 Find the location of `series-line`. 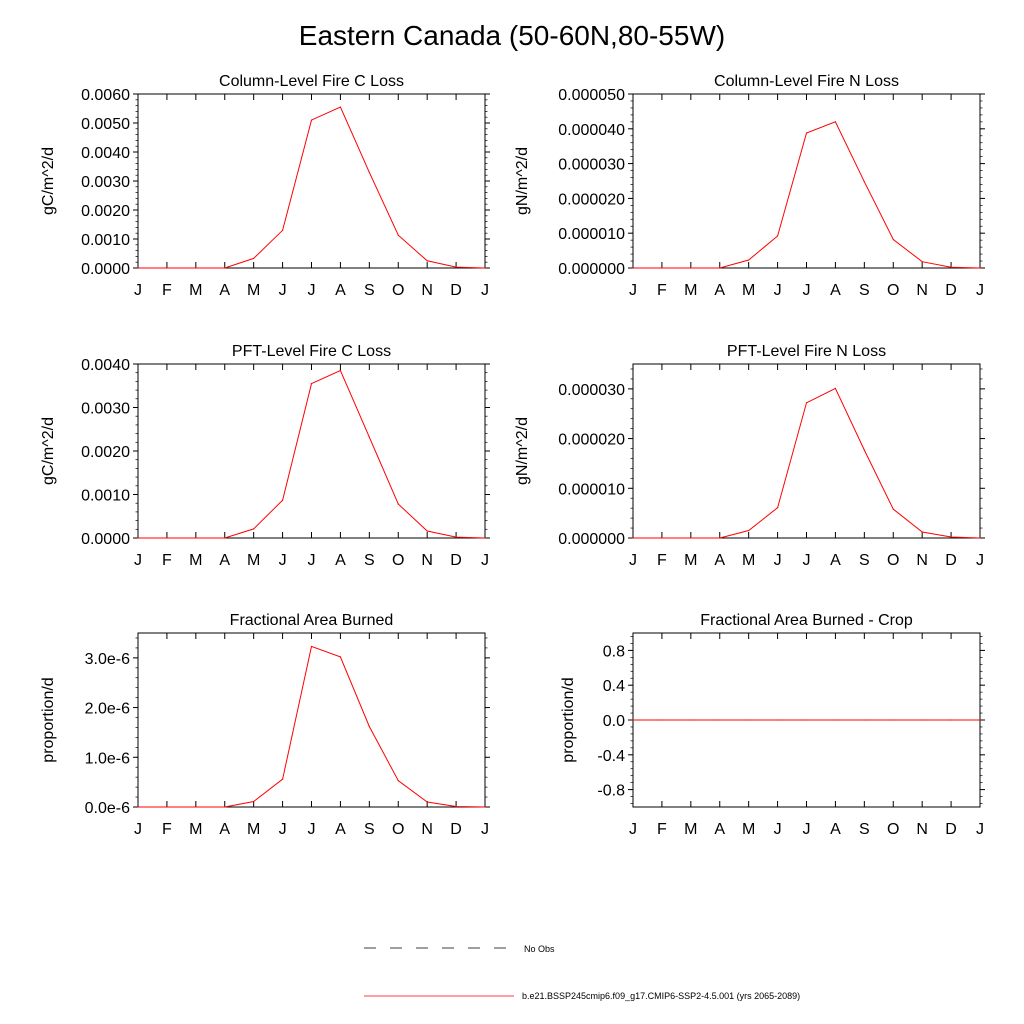

series-line is located at coordinates (807, 195).